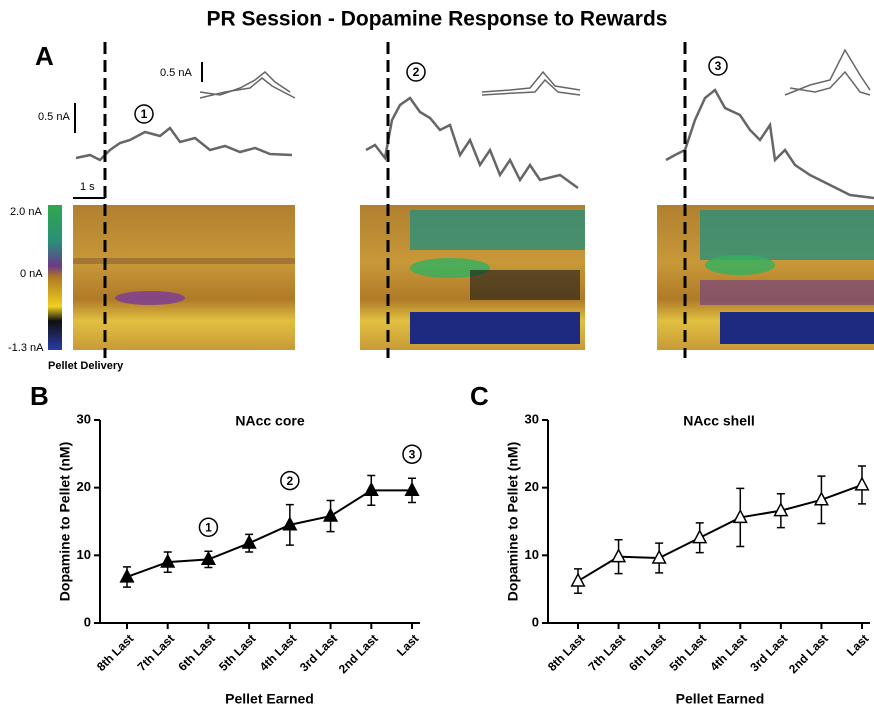 This screenshot has height=709, width=874. What do you see at coordinates (720, 533) in the screenshot?
I see `series-line` at bounding box center [720, 533].